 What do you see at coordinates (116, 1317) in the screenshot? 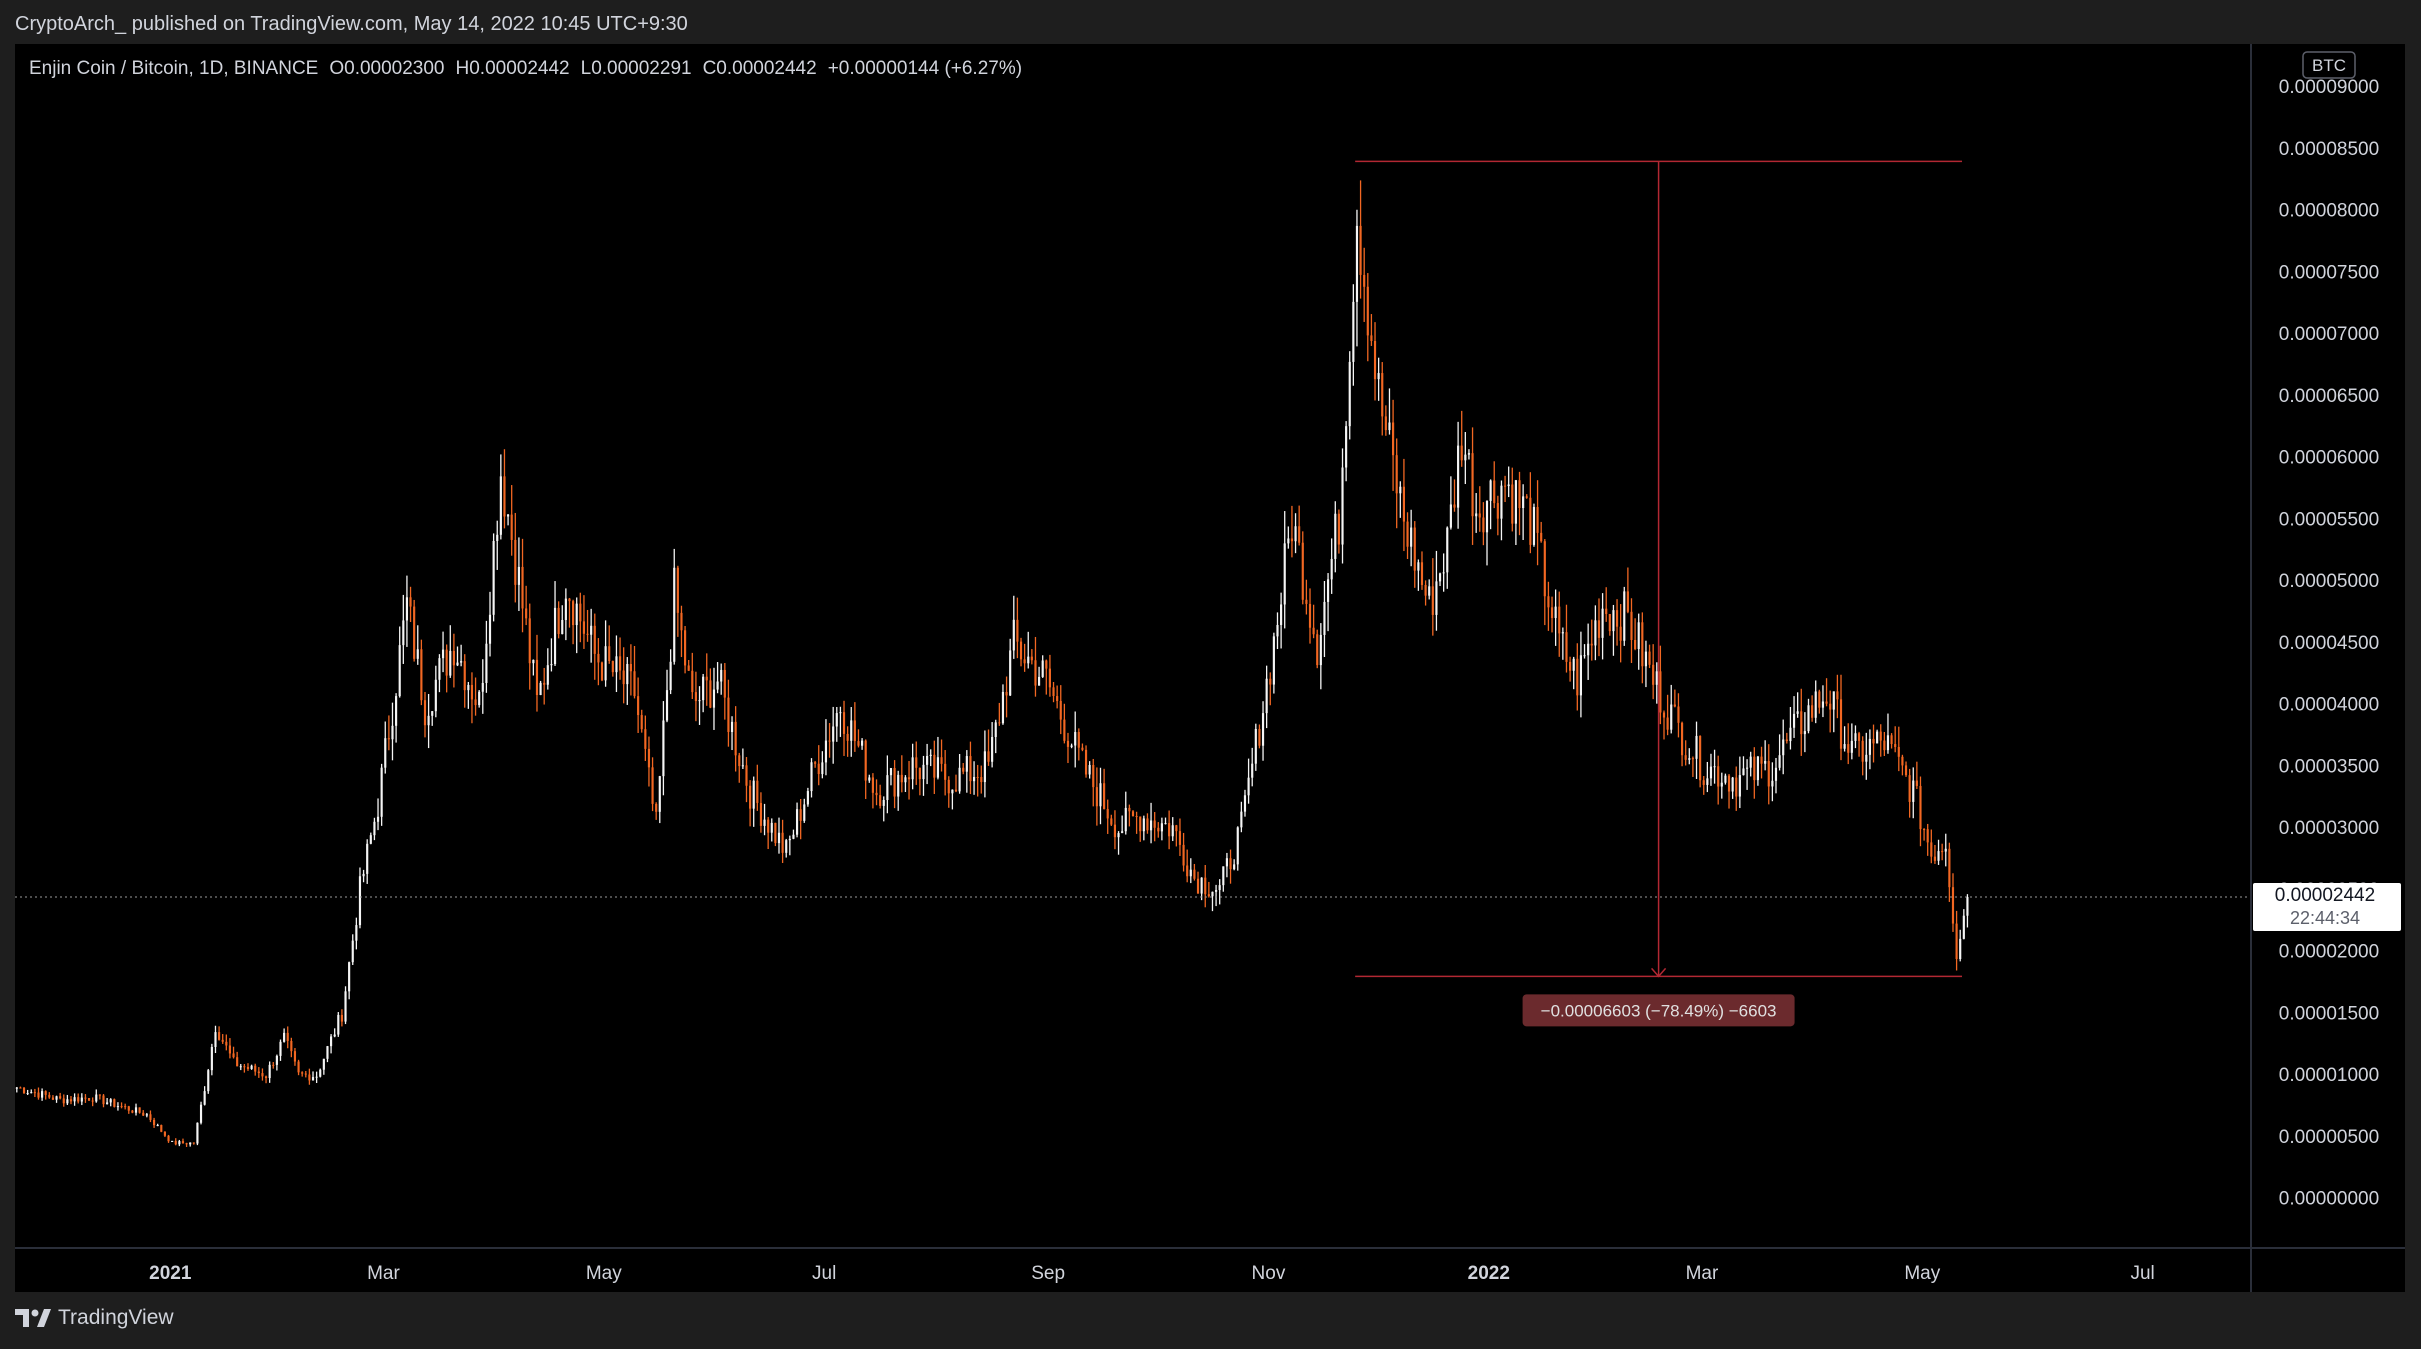
I see `brand-text: TradingView` at bounding box center [116, 1317].